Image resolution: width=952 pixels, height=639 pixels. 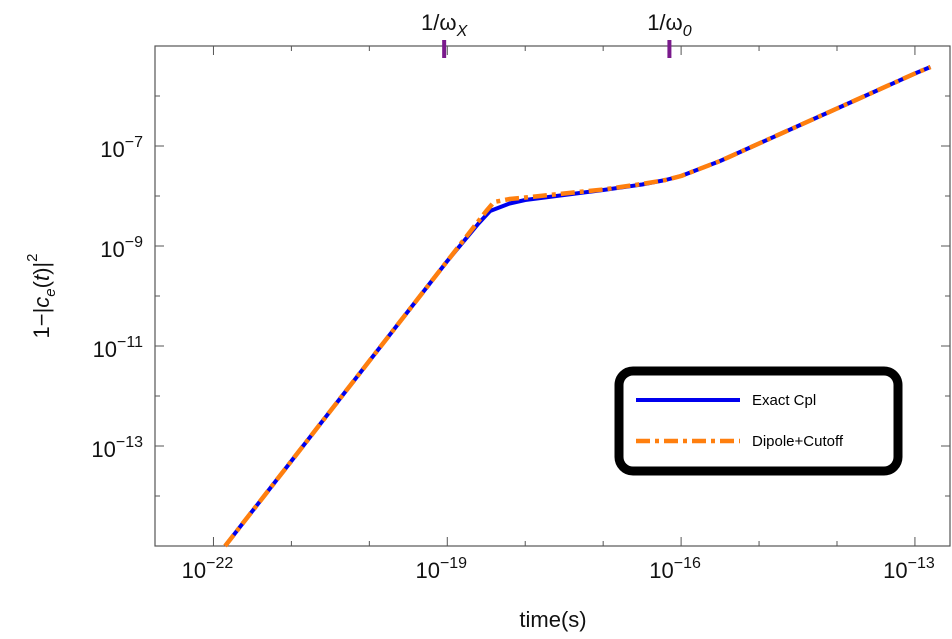 I want to click on x-tick-label: 10−22, so click(x=208, y=569).